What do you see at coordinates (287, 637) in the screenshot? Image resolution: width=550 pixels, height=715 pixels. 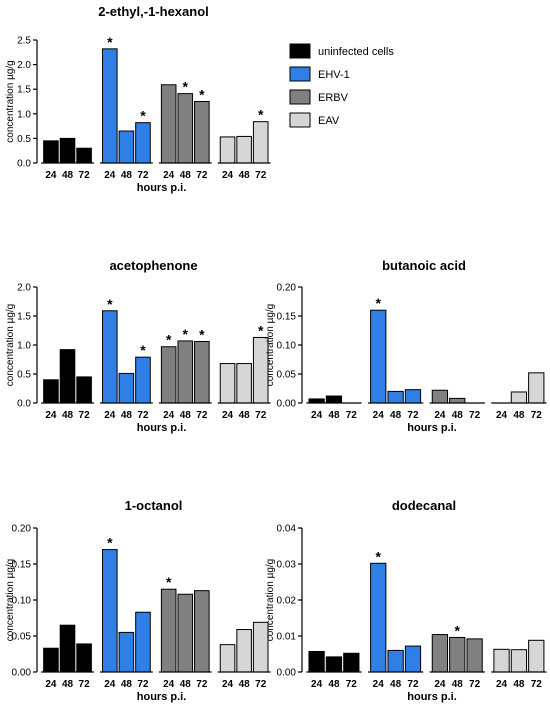 I see `y-tick-label: 0.01` at bounding box center [287, 637].